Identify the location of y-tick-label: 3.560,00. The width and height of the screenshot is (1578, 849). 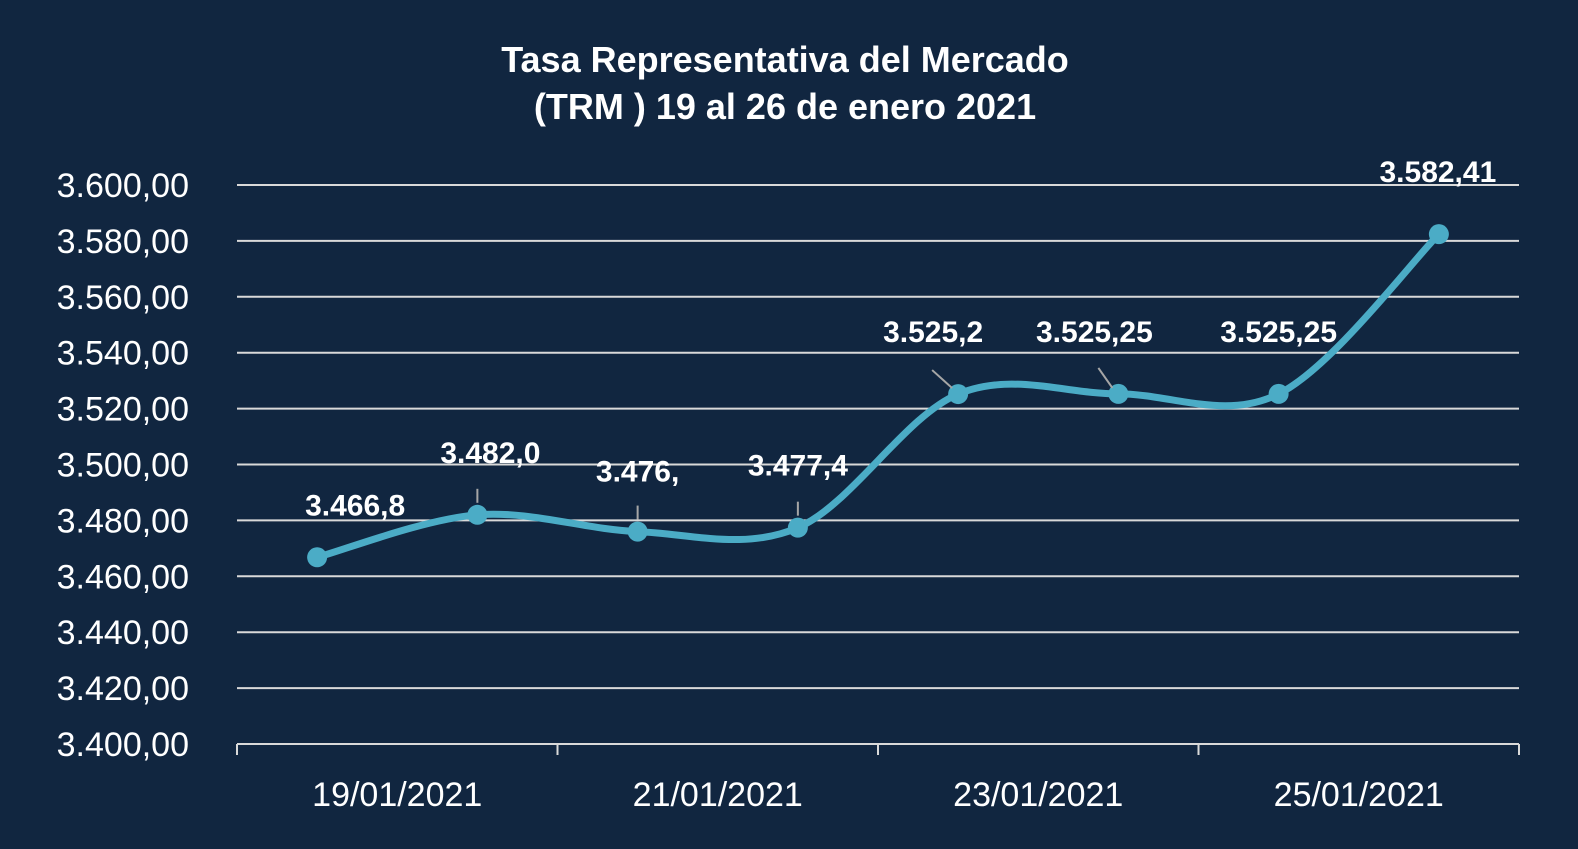
(123, 298).